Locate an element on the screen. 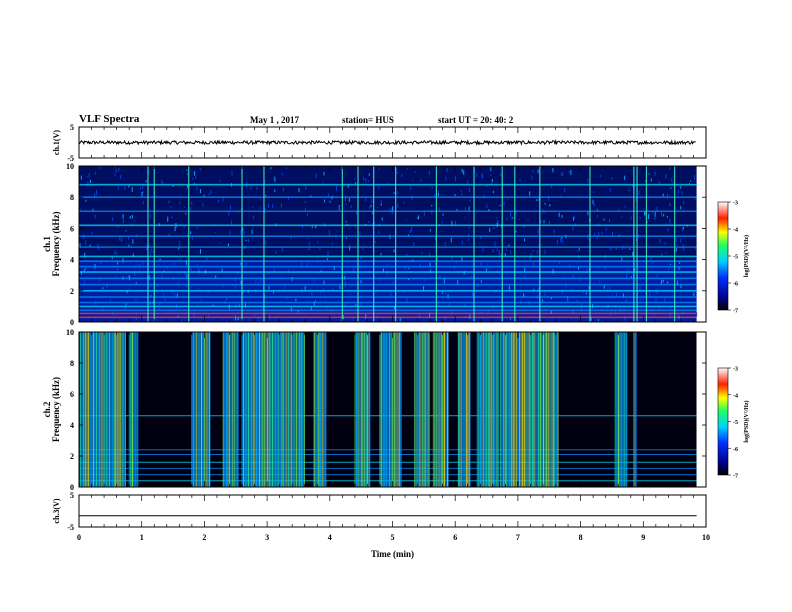  y-tick-label: 6 is located at coordinates (72, 228).